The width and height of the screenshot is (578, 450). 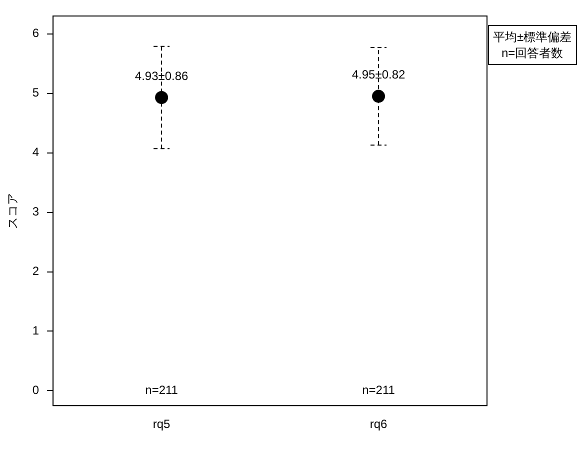 What do you see at coordinates (161, 75) in the screenshot?
I see `data-label: 4.93±0.86` at bounding box center [161, 75].